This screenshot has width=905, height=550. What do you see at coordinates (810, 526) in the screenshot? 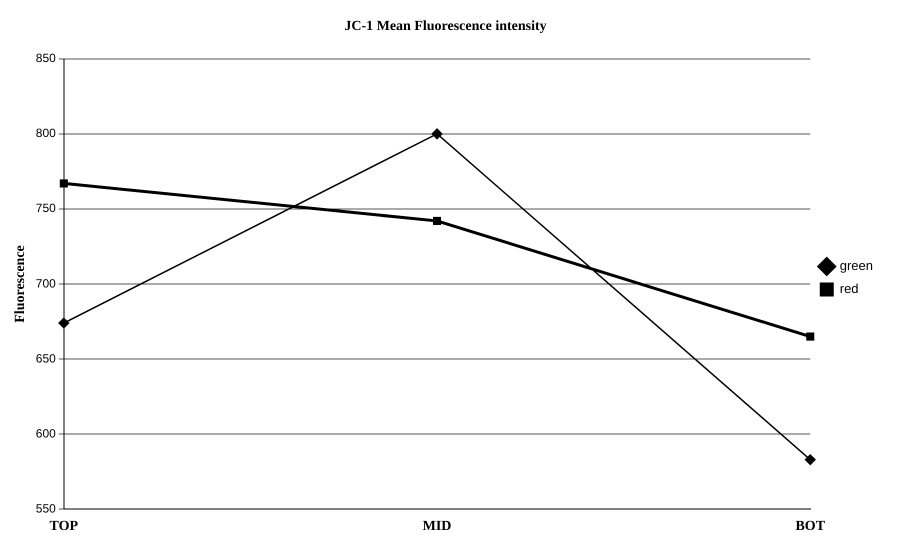
I see `x-tick-label: BOT` at bounding box center [810, 526].